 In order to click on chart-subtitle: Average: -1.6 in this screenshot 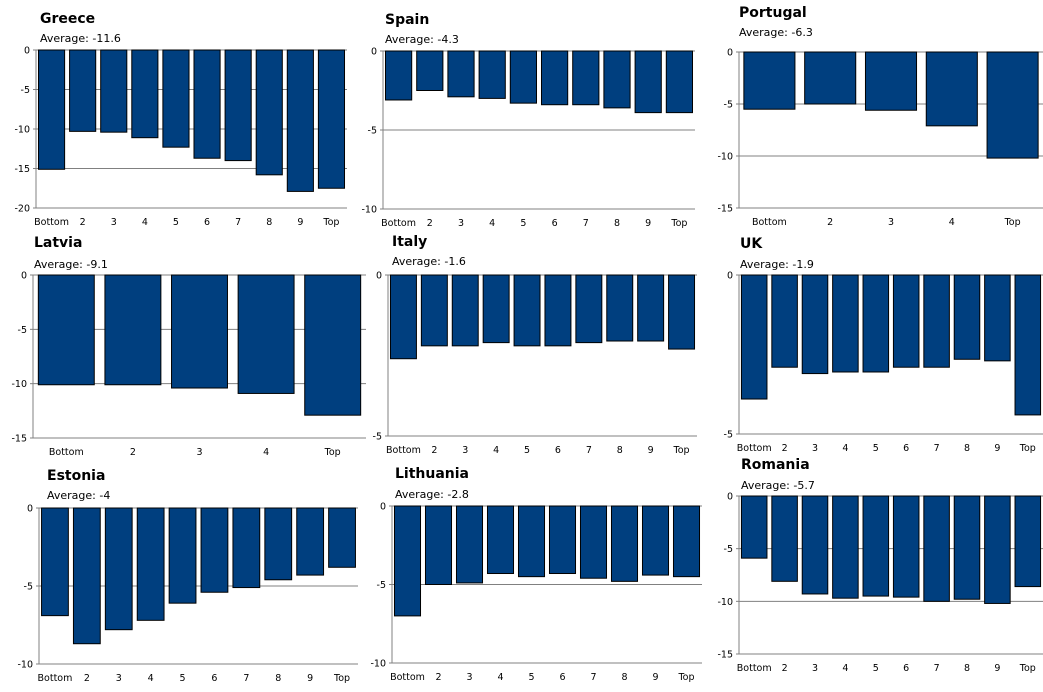, I will do `click(429, 261)`.